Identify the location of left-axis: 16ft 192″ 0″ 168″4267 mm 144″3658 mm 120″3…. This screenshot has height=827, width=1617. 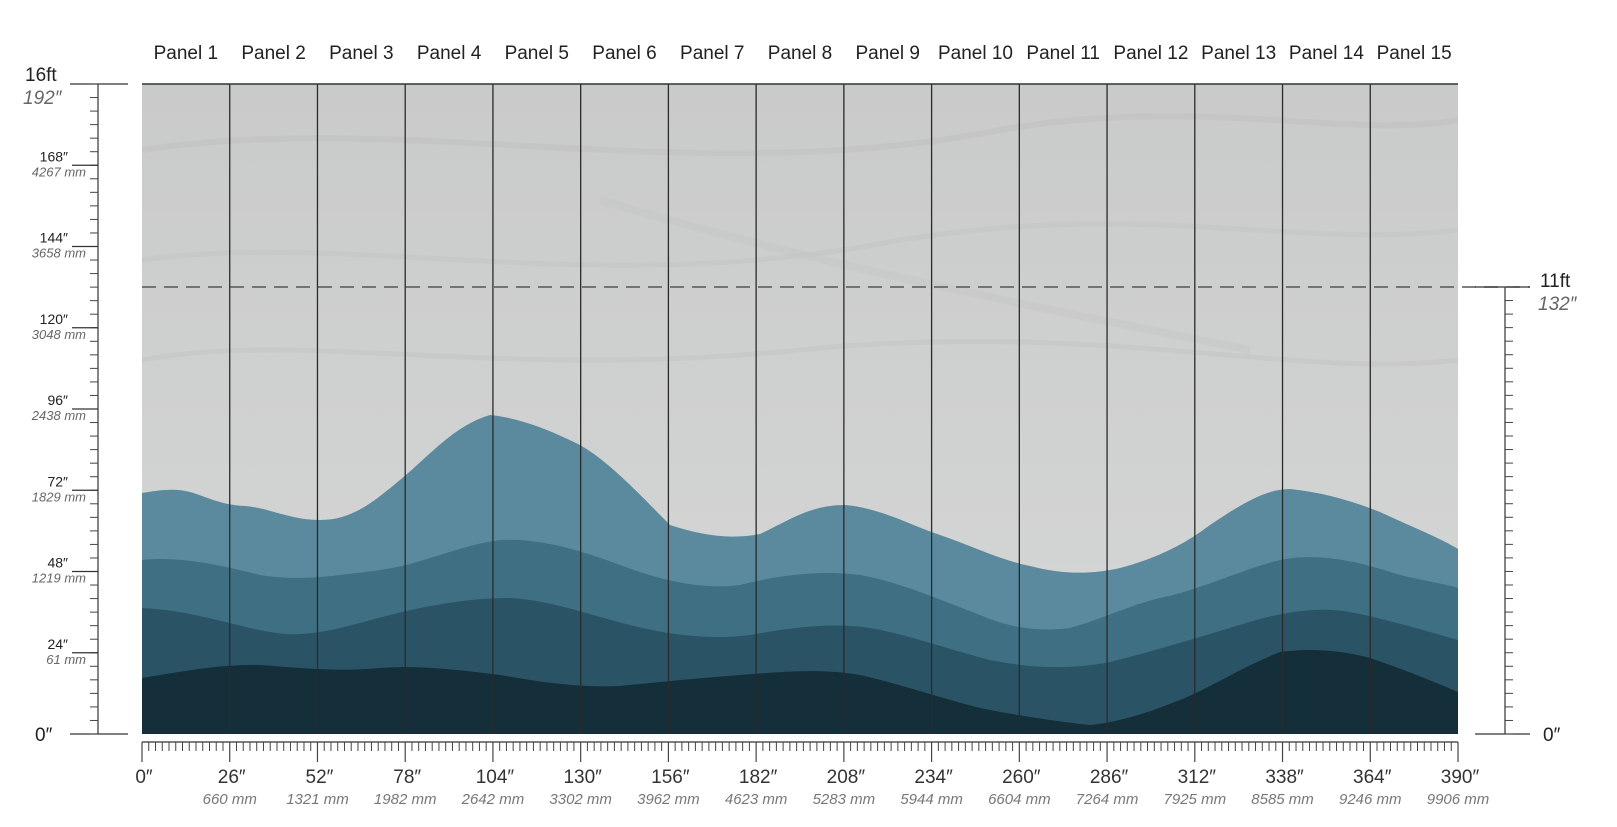
(75, 405).